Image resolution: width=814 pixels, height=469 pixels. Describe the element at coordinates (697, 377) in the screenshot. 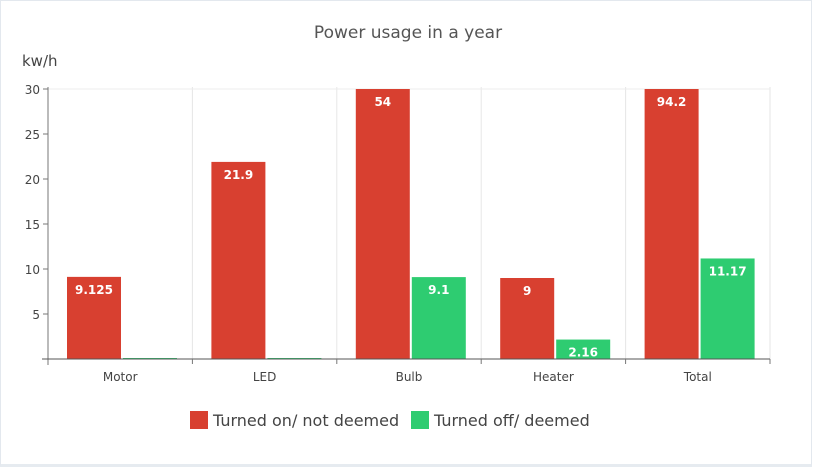

I see `x-tick-label: Total` at that location.